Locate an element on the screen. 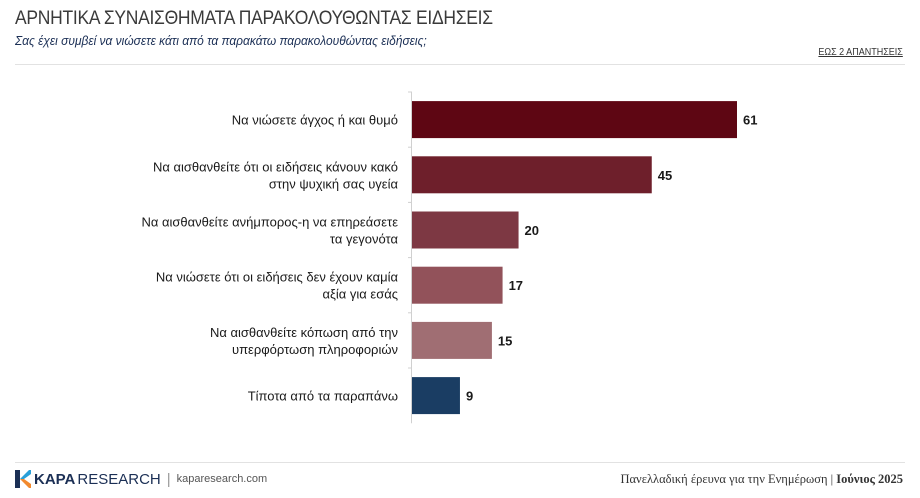  brand-rest: RESEARCH is located at coordinates (119, 479).